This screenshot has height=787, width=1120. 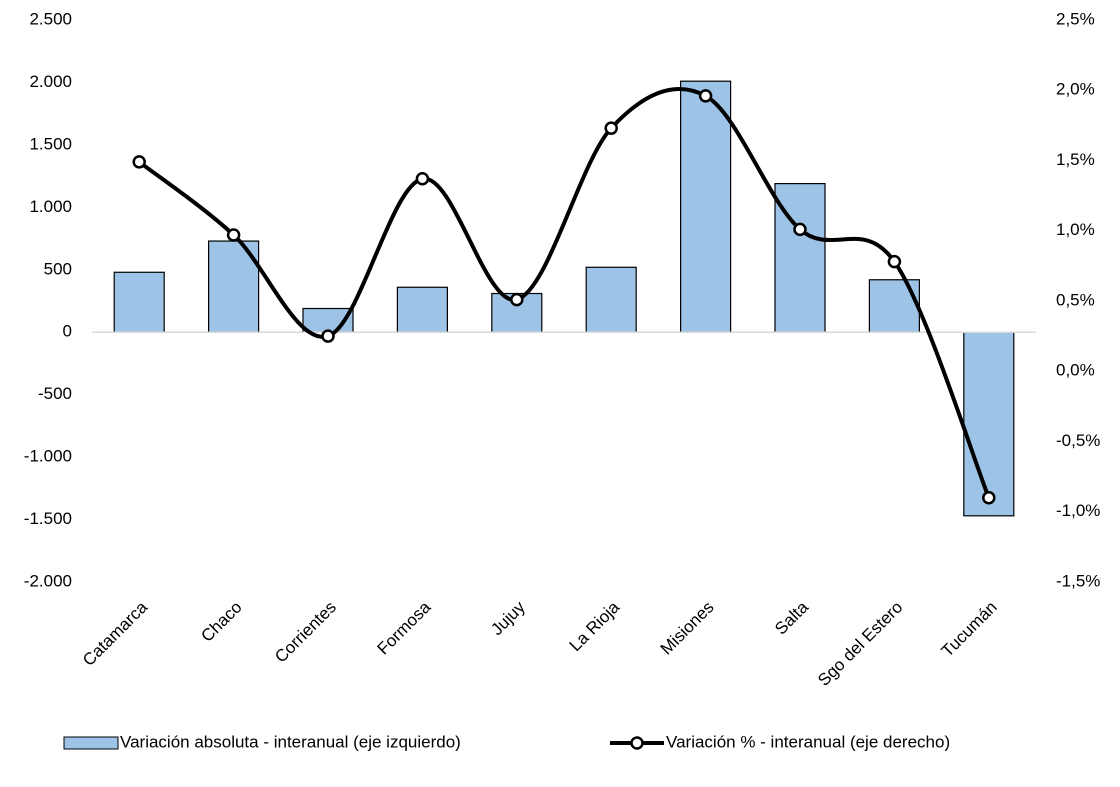 What do you see at coordinates (58, 268) in the screenshot?
I see `y-tick-label: 500` at bounding box center [58, 268].